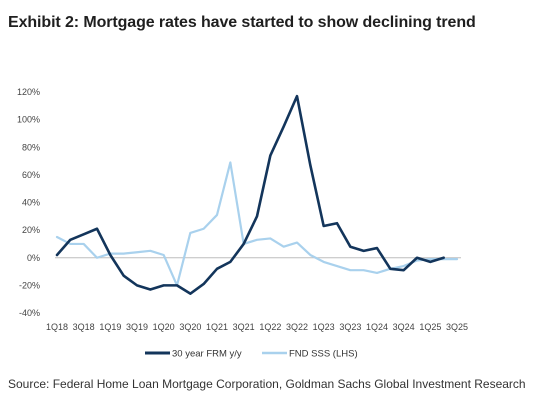 This screenshot has width=554, height=416. Describe the element at coordinates (377, 327) in the screenshot. I see `x-tick-label: 1Q24` at that location.